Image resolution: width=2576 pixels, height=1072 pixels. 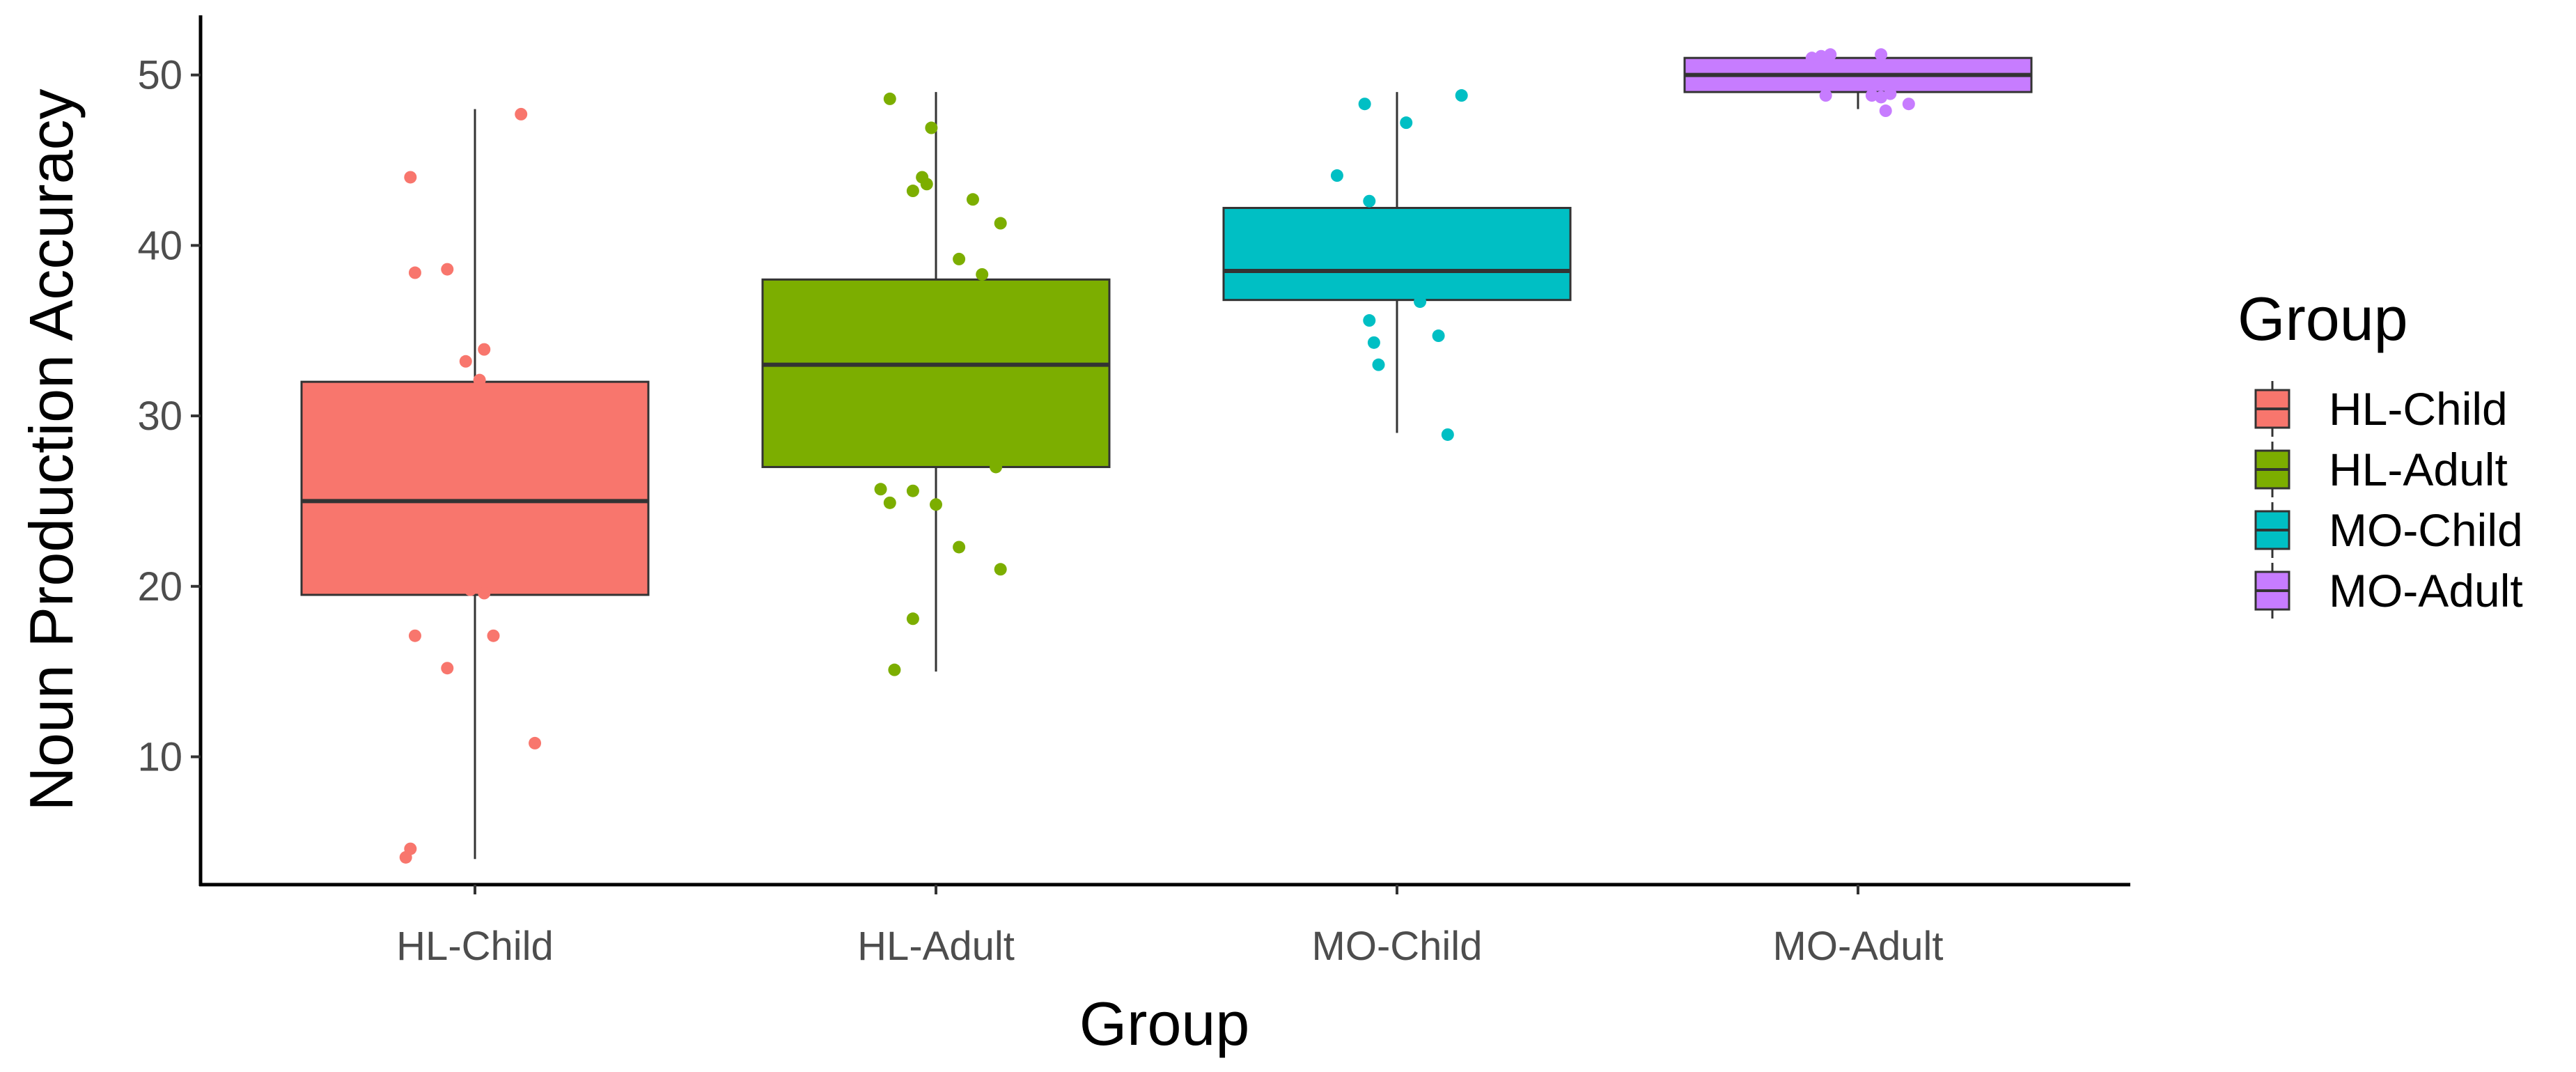 What do you see at coordinates (2426, 530) in the screenshot?
I see `legend-label: MO-Child` at bounding box center [2426, 530].